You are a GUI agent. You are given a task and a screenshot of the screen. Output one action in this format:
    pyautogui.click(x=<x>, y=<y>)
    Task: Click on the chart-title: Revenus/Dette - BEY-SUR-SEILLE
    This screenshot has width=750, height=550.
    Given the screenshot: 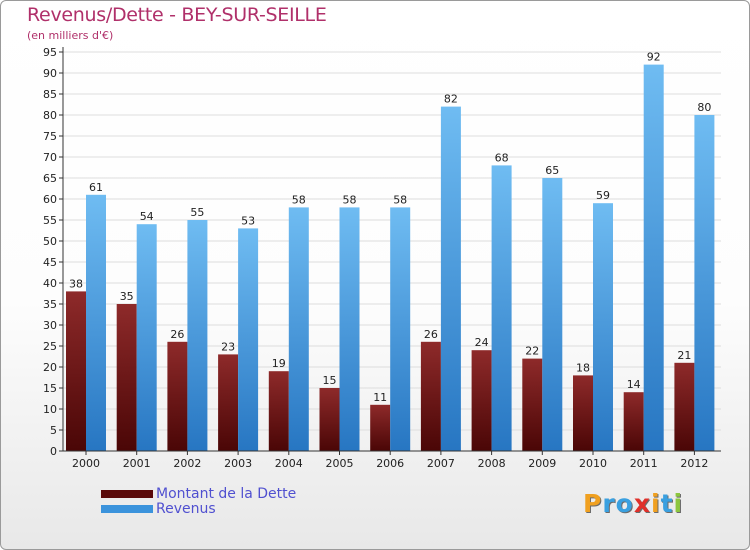 What is the action you would take?
    pyautogui.click(x=177, y=15)
    